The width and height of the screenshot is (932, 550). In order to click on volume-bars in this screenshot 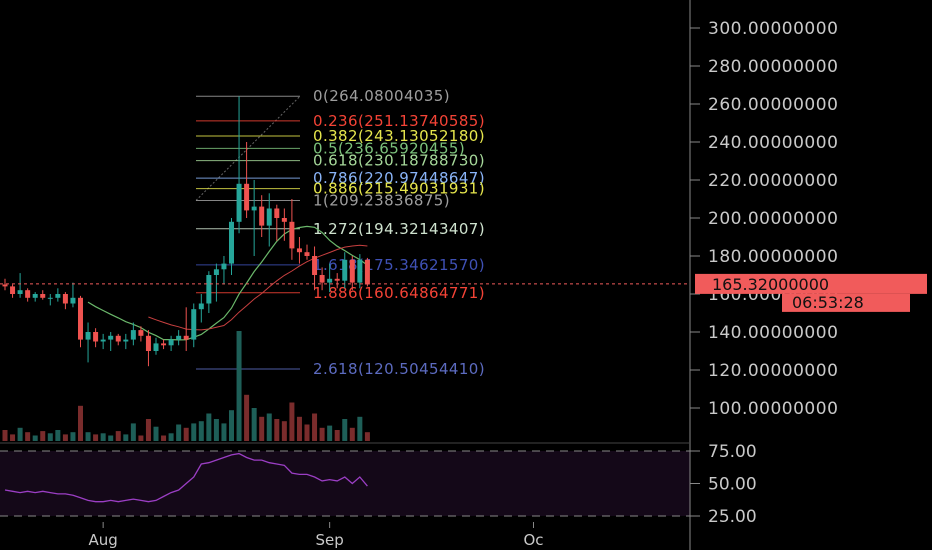, I will do `click(186, 386)`.